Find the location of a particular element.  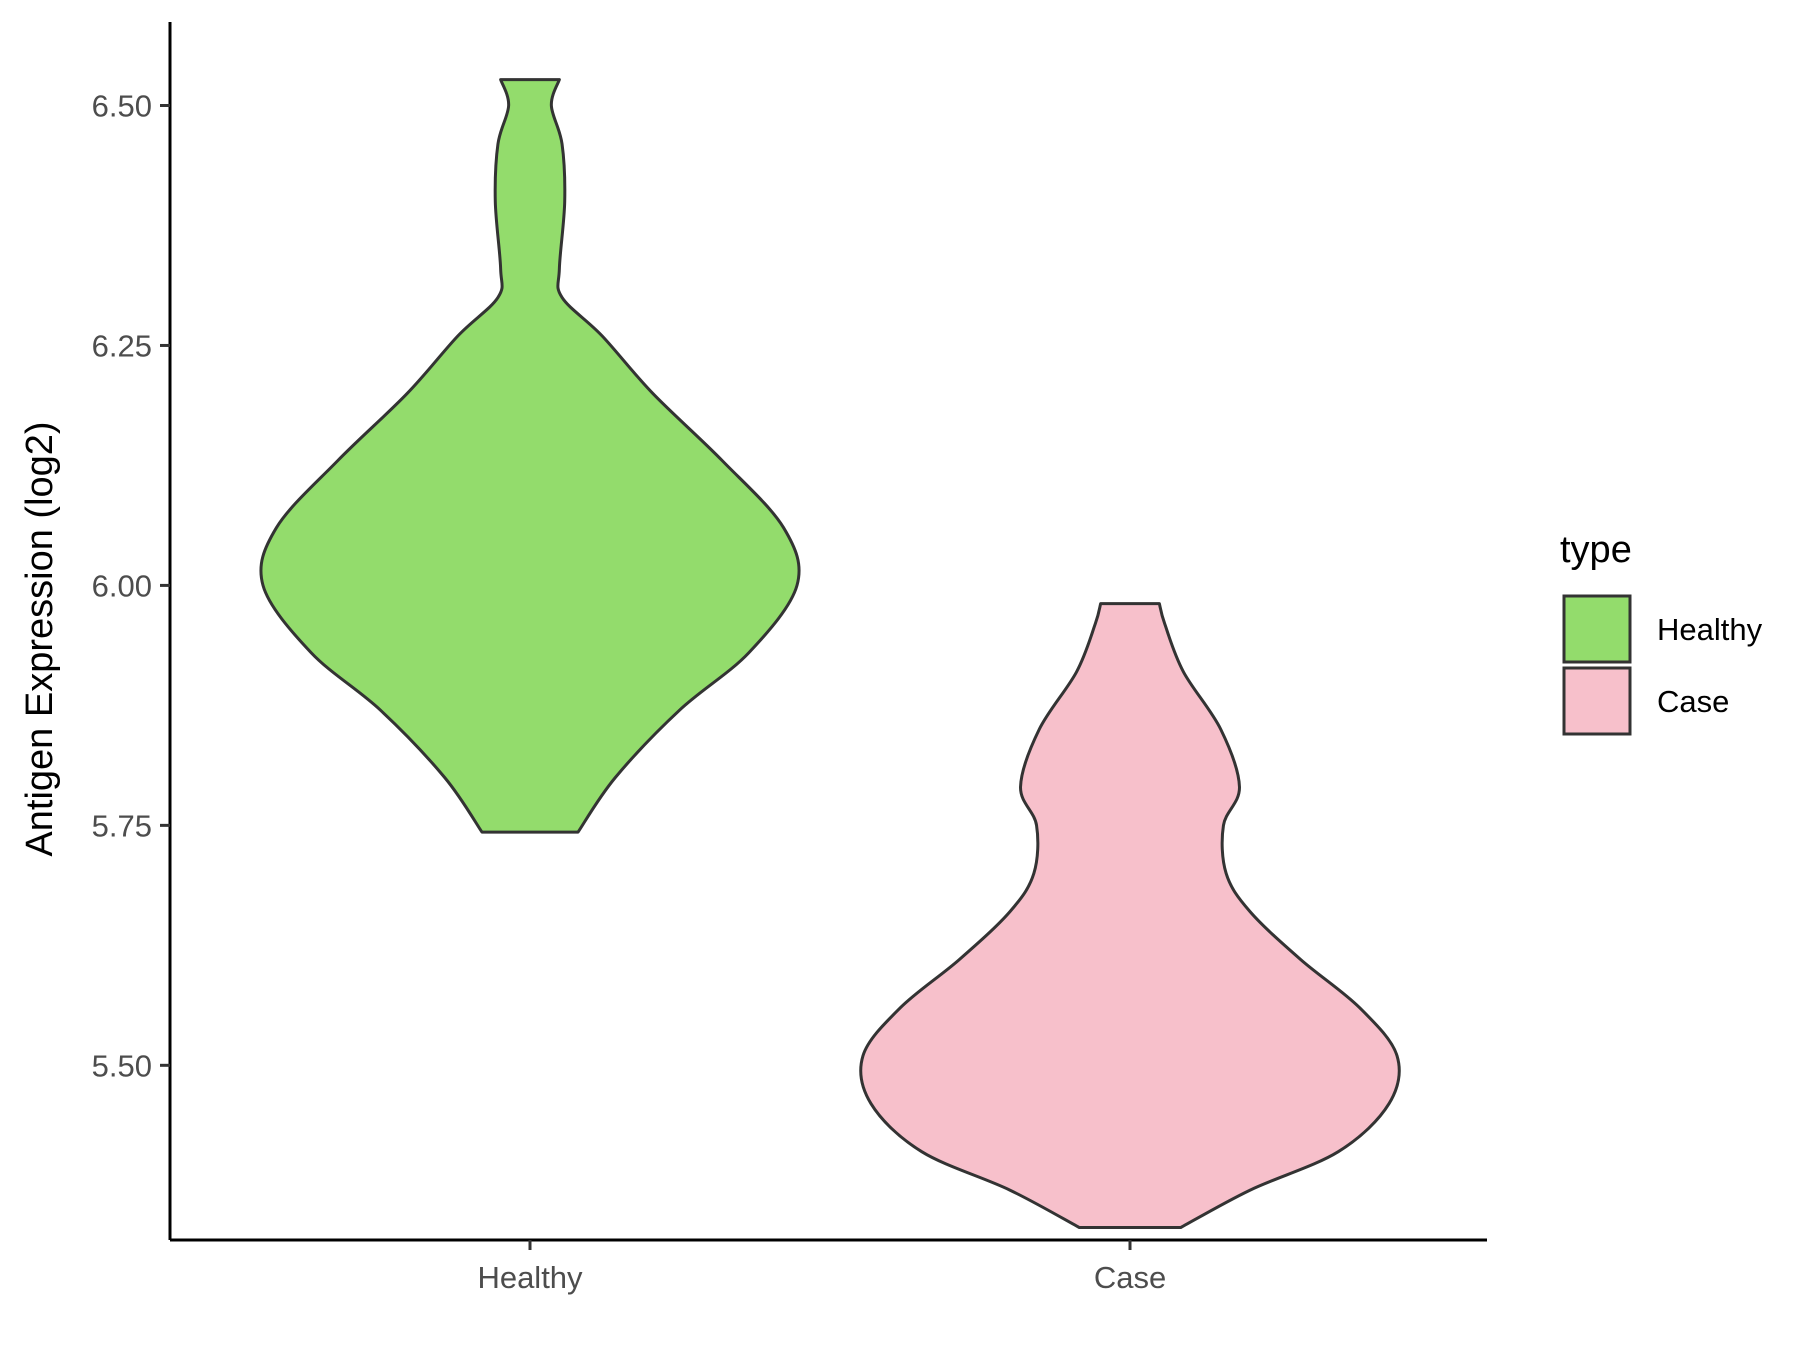

y-tick-label: 6.50 is located at coordinates (122, 106).